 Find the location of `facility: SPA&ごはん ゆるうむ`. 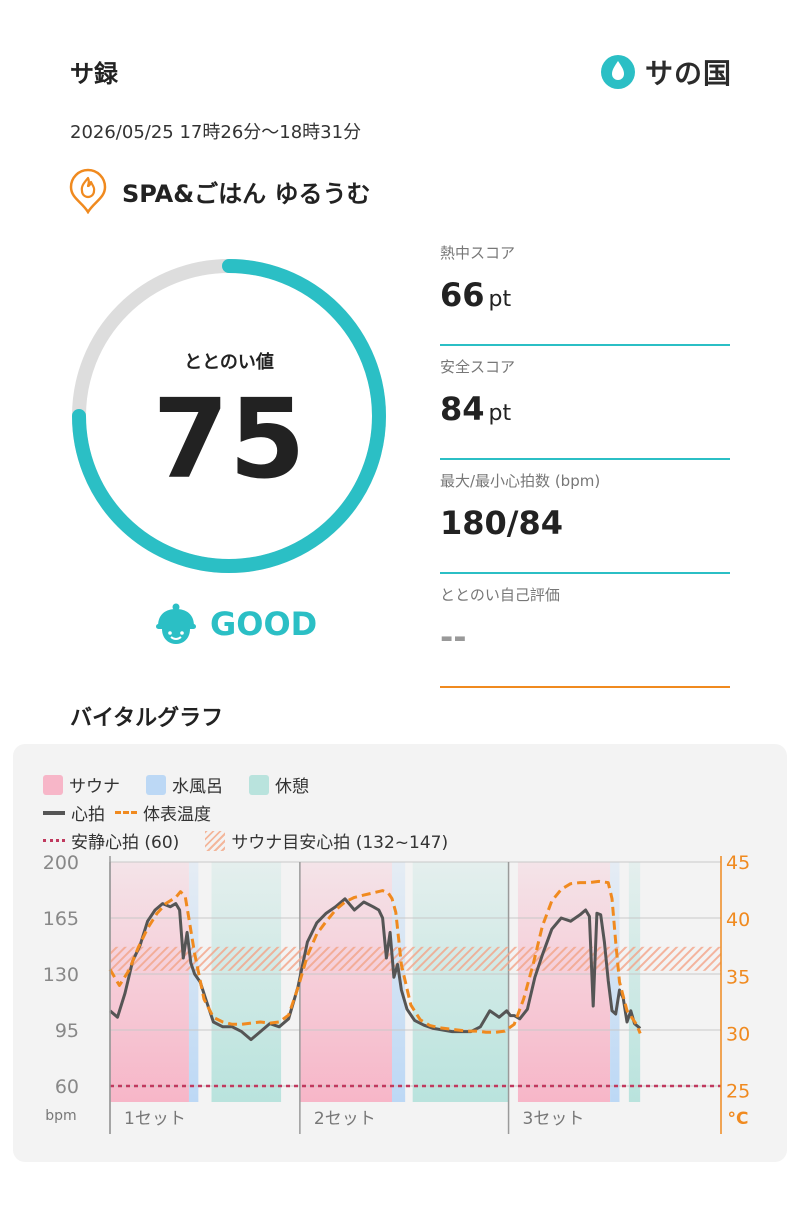

facility: SPA&ごはん ゆるうむ is located at coordinates (219, 191).